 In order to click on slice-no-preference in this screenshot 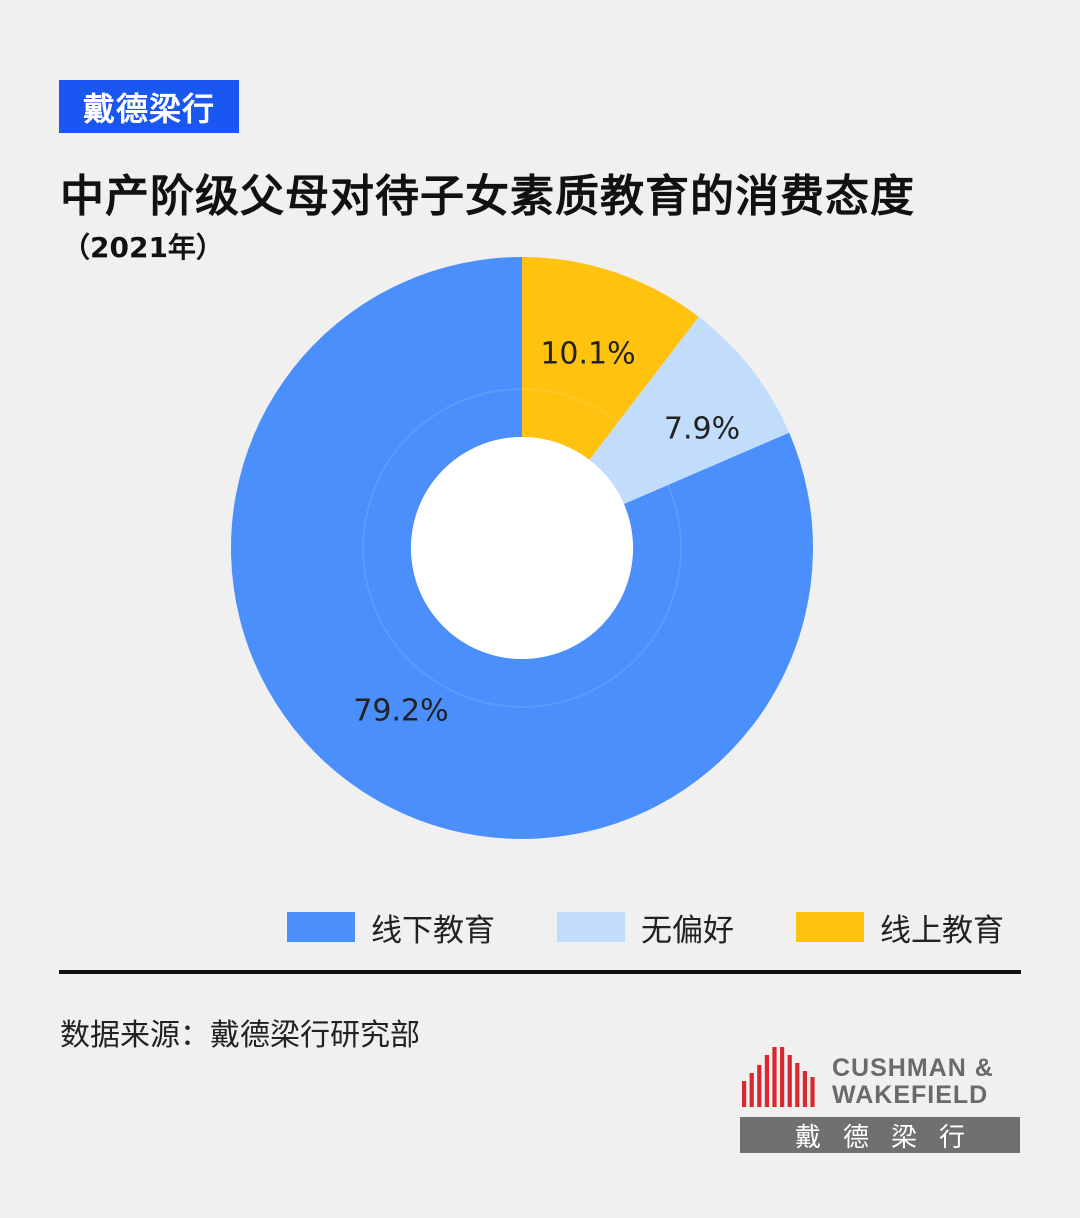, I will do `click(689, 410)`.